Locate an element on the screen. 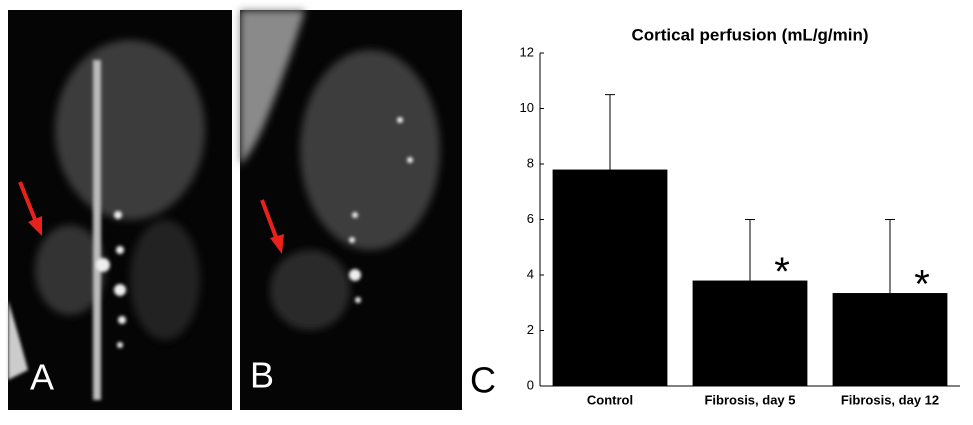 This screenshot has width=973, height=425. panel-label: A is located at coordinates (42, 377).